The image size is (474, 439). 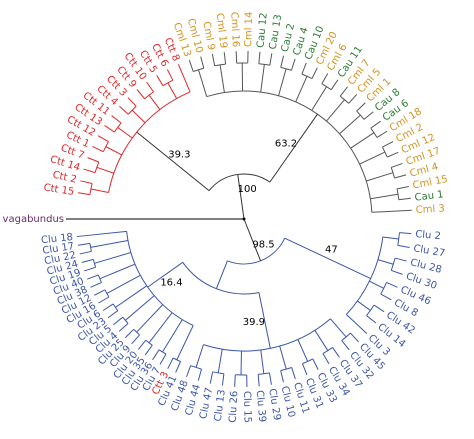 I want to click on support-value: 100, so click(x=247, y=189).